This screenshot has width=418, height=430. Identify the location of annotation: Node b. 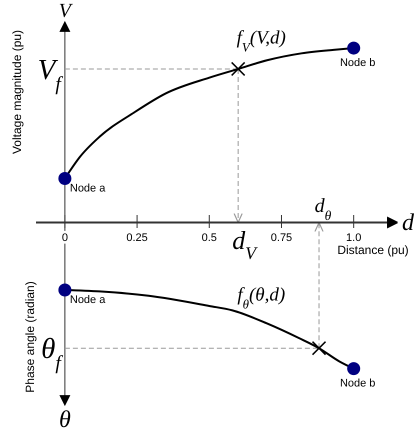
(358, 63).